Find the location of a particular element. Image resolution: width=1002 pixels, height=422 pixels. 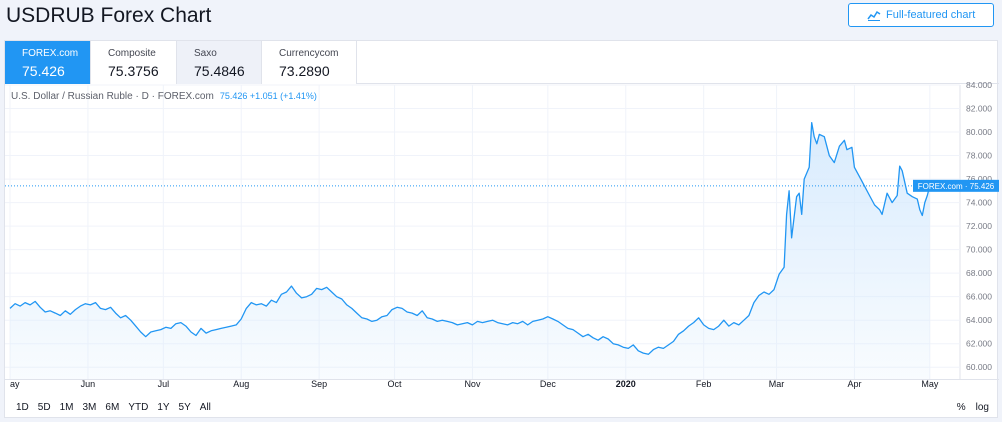

x-tick-label: Dec is located at coordinates (548, 384).